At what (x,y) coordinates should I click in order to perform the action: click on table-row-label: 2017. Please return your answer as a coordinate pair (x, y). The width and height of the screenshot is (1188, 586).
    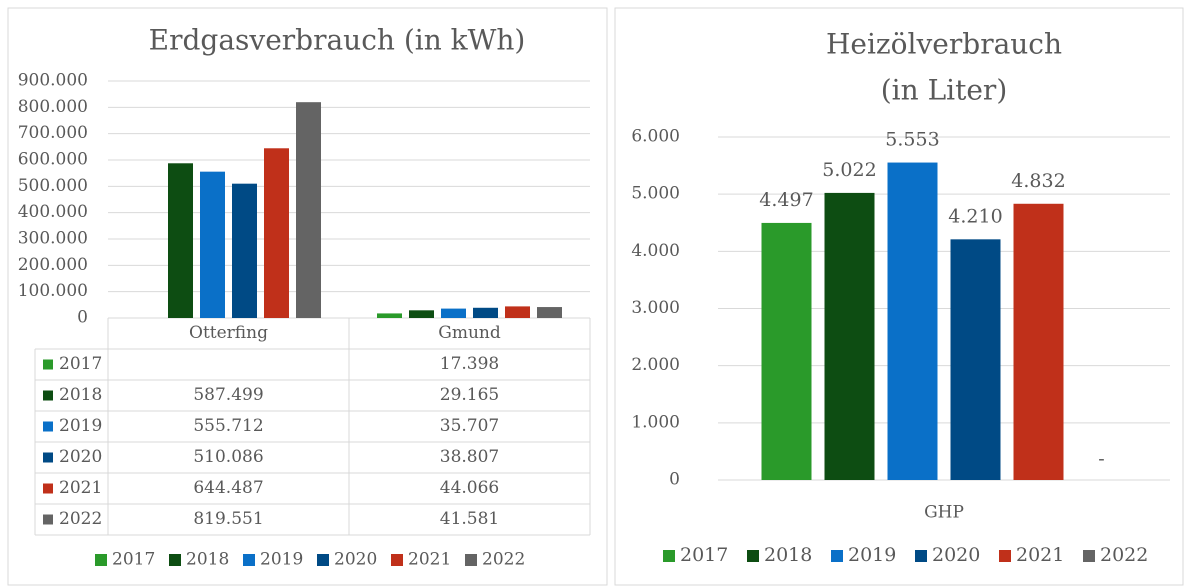
    Looking at the image, I should click on (80, 364).